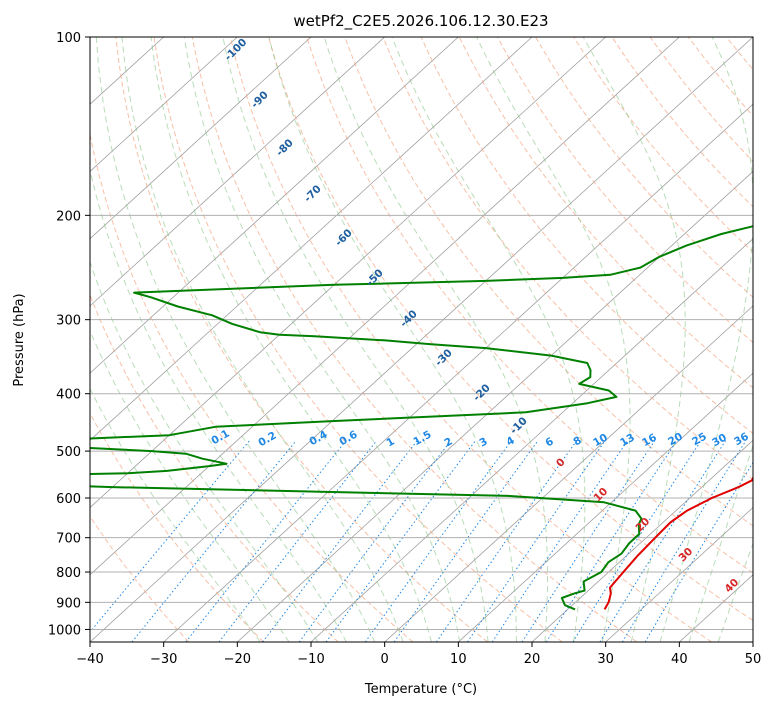  I want to click on dry-adiabat-label: -40, so click(409, 319).